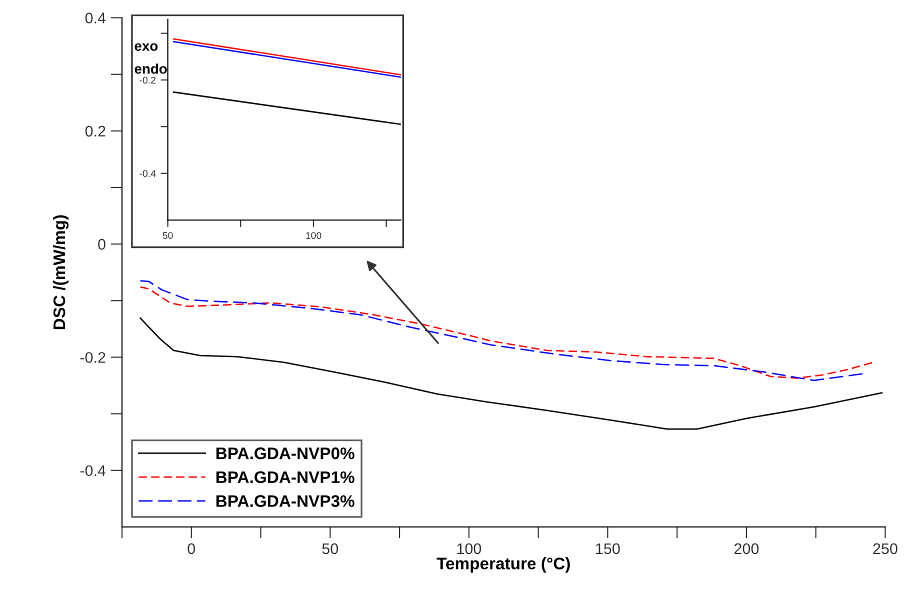 Image resolution: width=907 pixels, height=612 pixels. I want to click on x-tick-label: 200, so click(746, 548).